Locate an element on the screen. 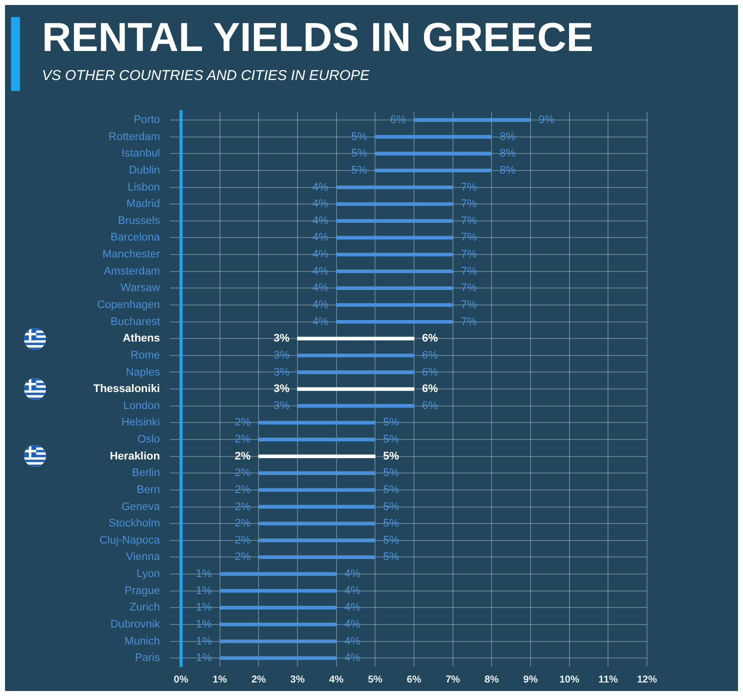 Image resolution: width=743 pixels, height=696 pixels. y-tick-label: Lisbon is located at coordinates (144, 187).